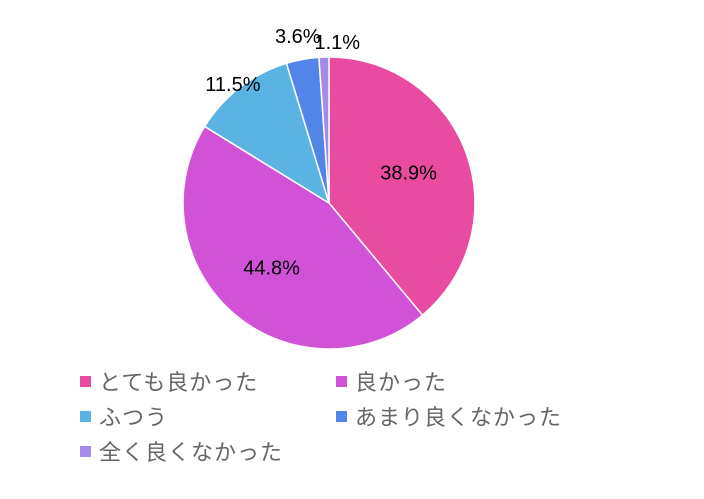  Describe the element at coordinates (134, 418) in the screenshot. I see `legend-label: ふつう` at that location.